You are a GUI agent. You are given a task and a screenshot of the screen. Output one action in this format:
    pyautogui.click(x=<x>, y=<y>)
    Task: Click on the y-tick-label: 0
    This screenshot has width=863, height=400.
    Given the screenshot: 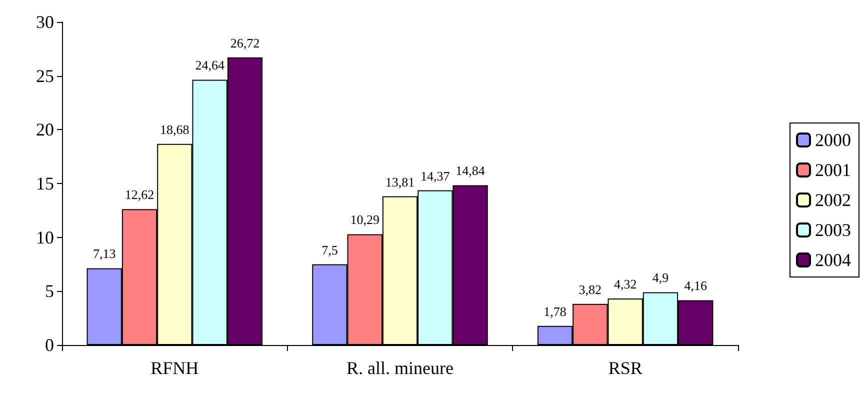 What is the action you would take?
    pyautogui.click(x=49, y=345)
    